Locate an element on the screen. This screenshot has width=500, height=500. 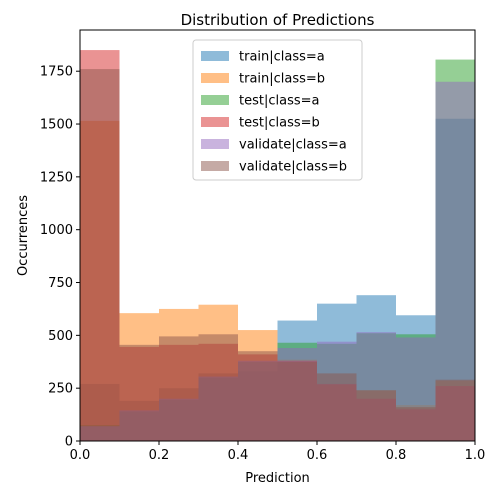
legend-label: validate|class=a is located at coordinates (293, 145).